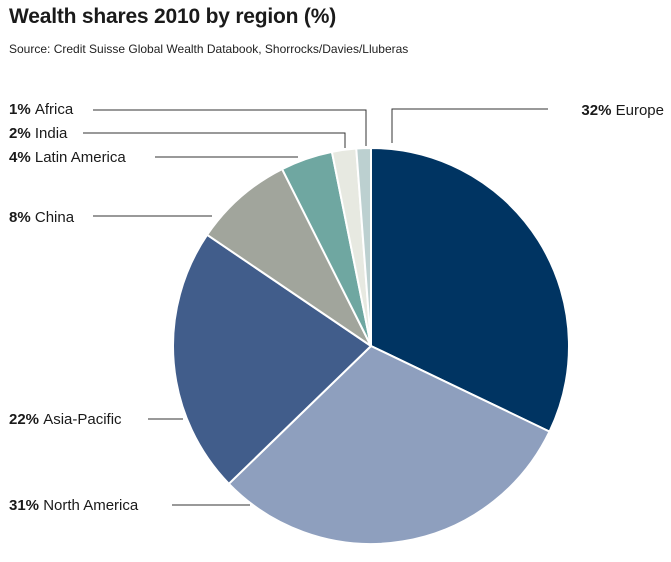 Image resolution: width=671 pixels, height=562 pixels. Describe the element at coordinates (79, 157) in the screenshot. I see `slice-name: Latin America` at that location.